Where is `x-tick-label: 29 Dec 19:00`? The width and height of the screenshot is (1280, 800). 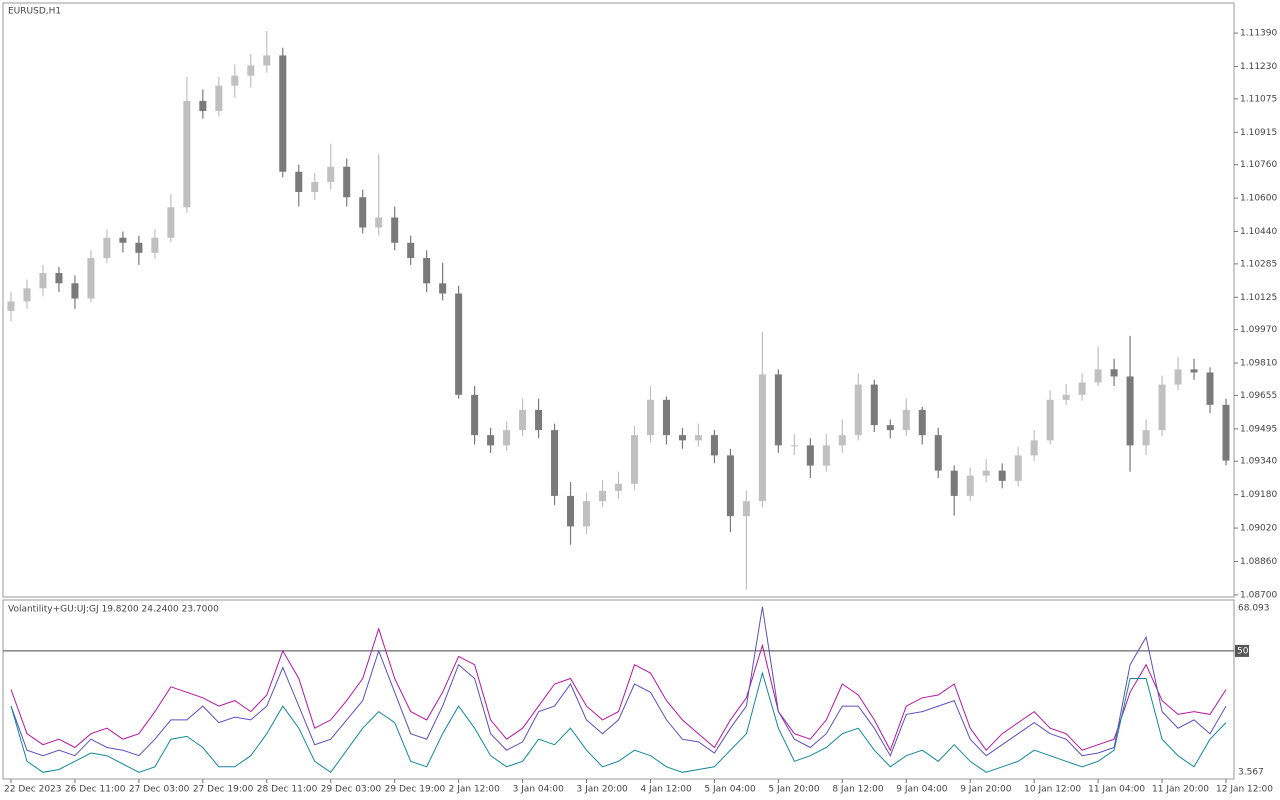 x-tick-label: 29 Dec 19:00 is located at coordinates (415, 790).